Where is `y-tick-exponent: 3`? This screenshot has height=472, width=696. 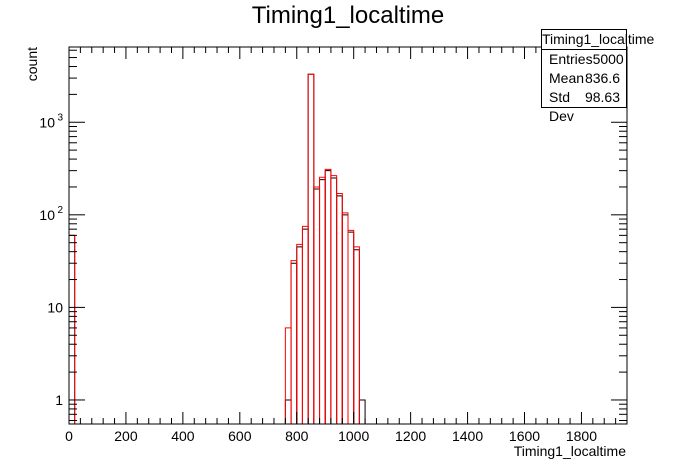 y-tick-exponent: 3 is located at coordinates (60, 117).